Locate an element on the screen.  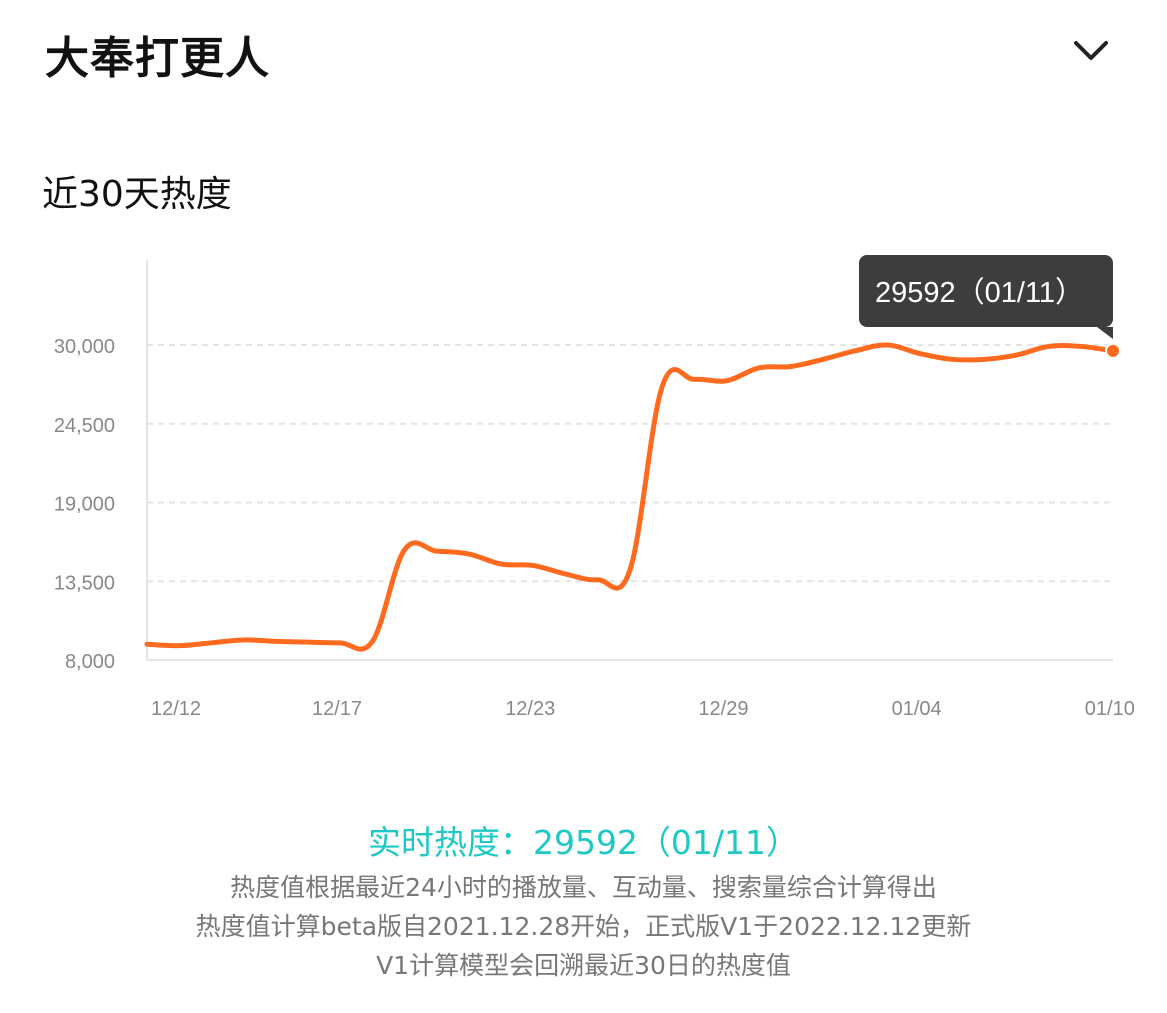
y-tick-label: 8,000 is located at coordinates (90, 662).